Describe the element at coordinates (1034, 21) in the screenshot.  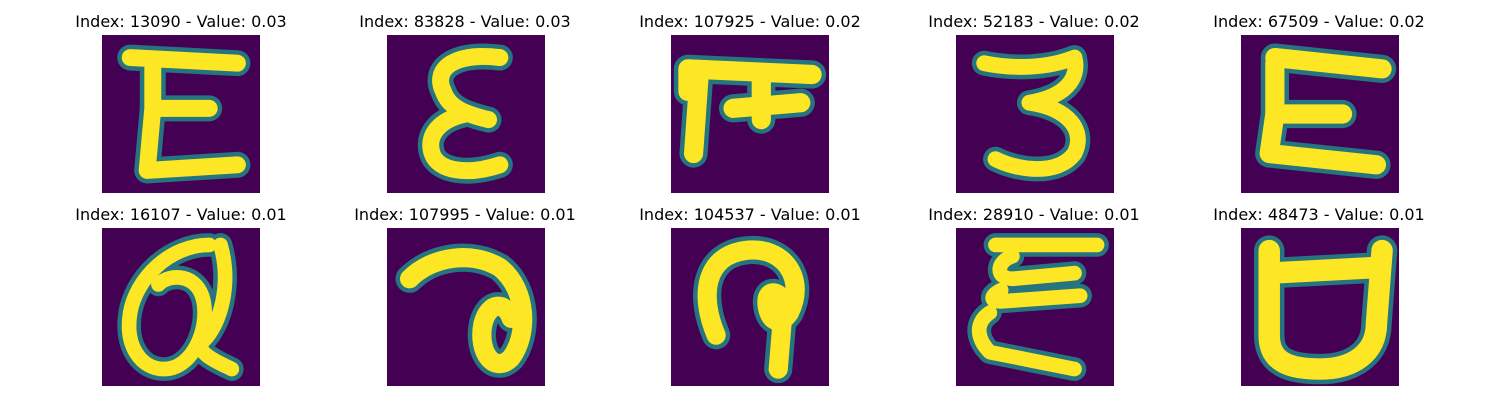
I see `panel-title: Index: 52183 - Value: 0.02` at that location.